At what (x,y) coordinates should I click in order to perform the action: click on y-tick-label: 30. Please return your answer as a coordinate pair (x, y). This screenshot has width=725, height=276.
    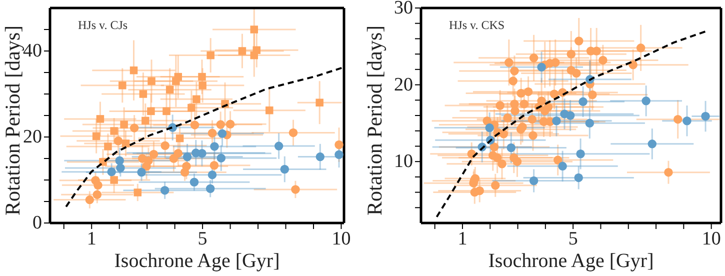
    Looking at the image, I should click on (403, 9).